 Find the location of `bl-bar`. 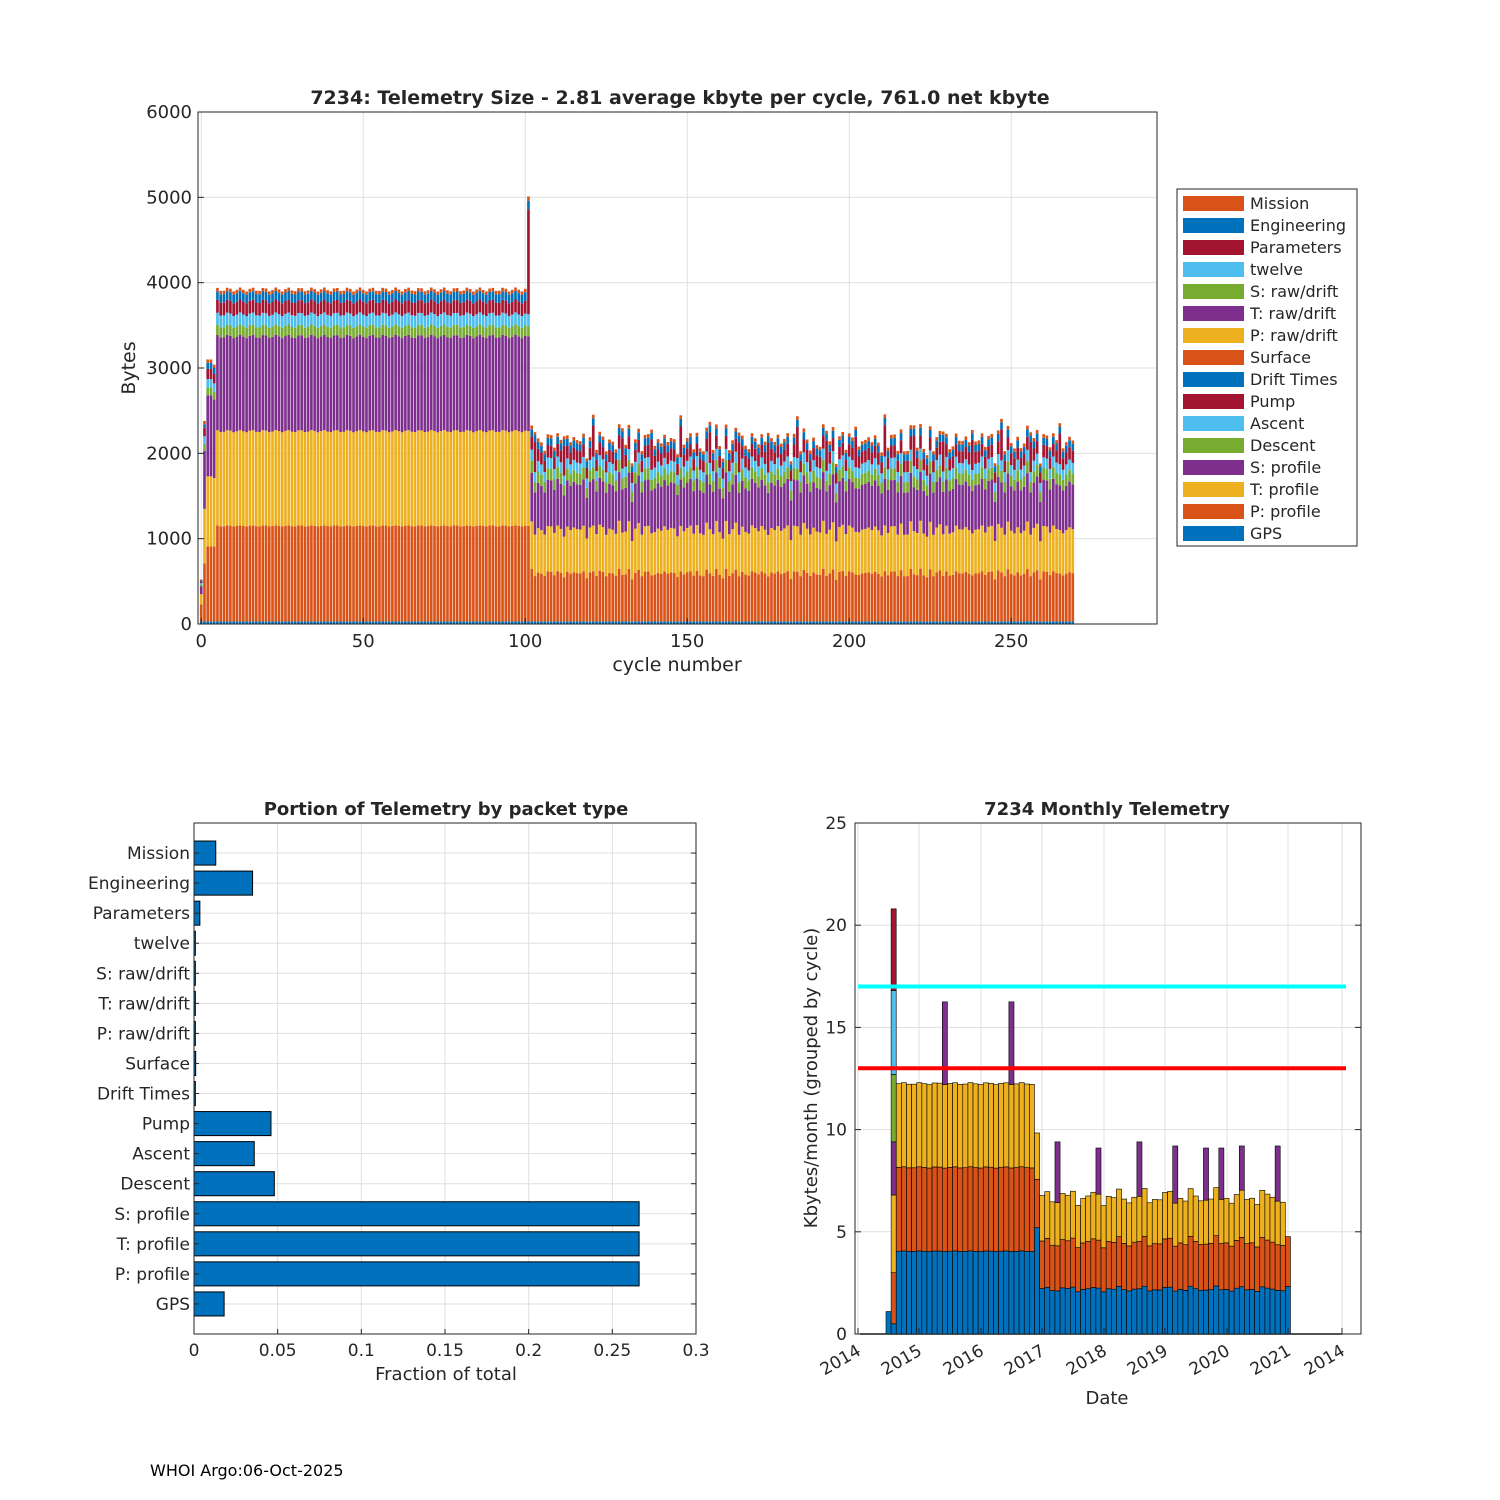

bl-bar is located at coordinates (232, 1124).